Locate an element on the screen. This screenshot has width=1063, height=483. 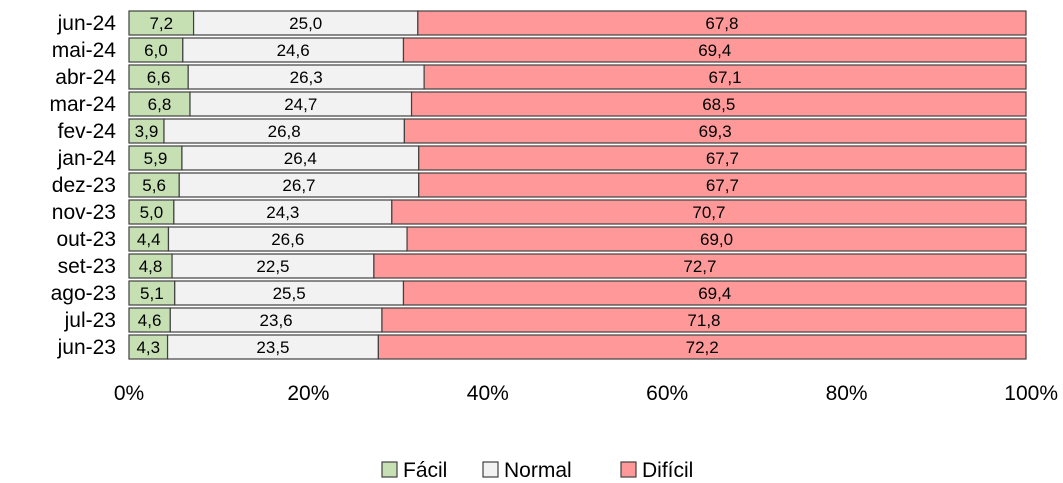
data-label: 26,8 is located at coordinates (284, 131).